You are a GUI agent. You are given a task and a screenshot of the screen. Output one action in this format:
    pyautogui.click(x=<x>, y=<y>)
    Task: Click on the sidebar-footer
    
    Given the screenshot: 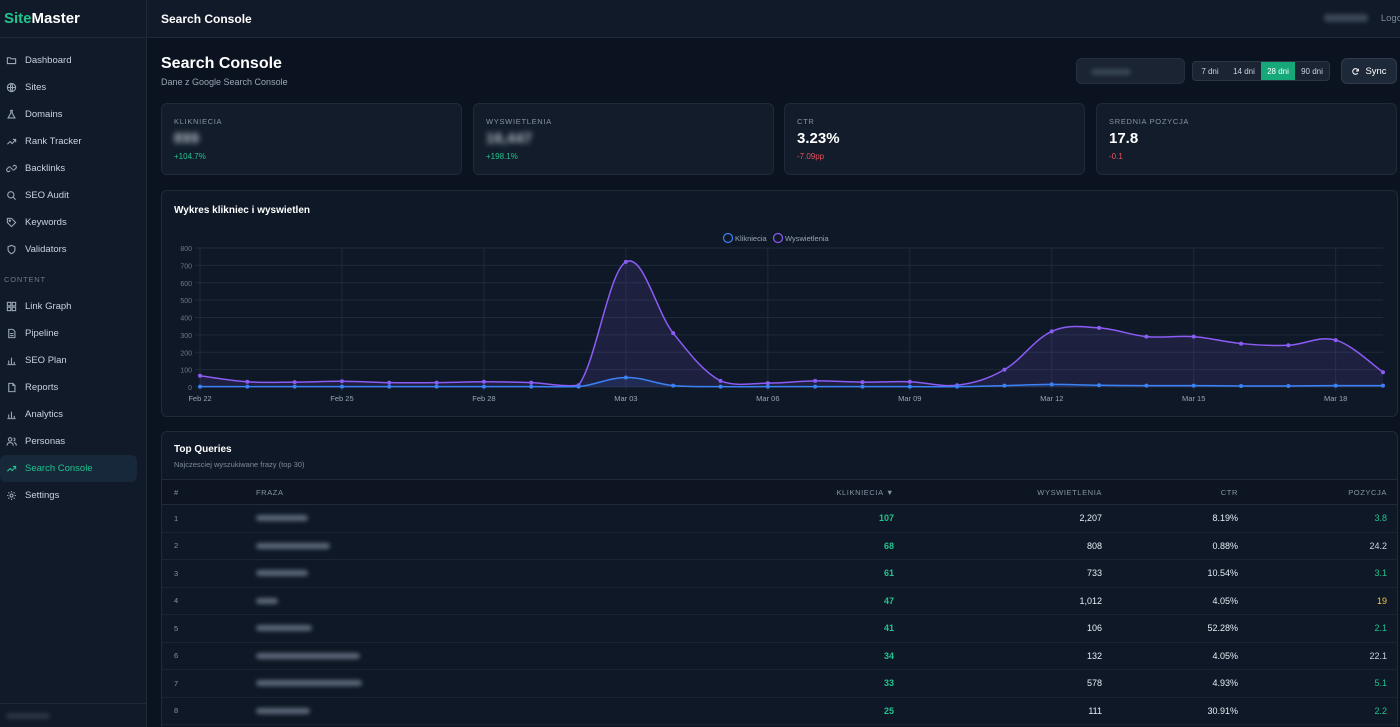 What is the action you would take?
    pyautogui.click(x=73, y=715)
    